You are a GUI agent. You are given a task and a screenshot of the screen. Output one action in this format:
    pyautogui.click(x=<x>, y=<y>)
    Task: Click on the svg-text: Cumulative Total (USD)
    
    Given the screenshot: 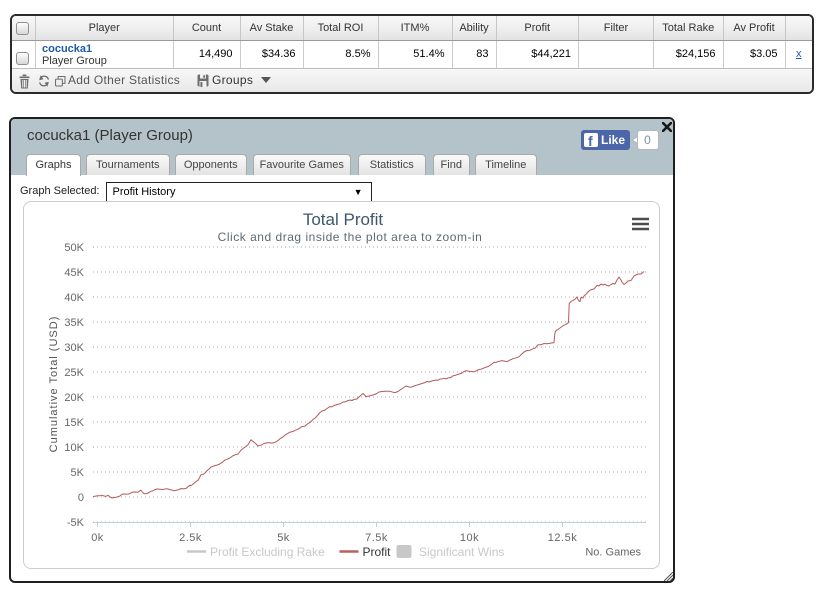 What is the action you would take?
    pyautogui.click(x=54, y=384)
    